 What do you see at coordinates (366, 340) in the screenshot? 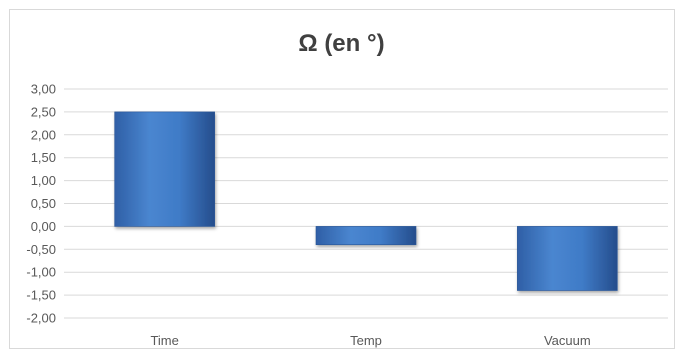
I see `x-tick-label: Temp` at bounding box center [366, 340].